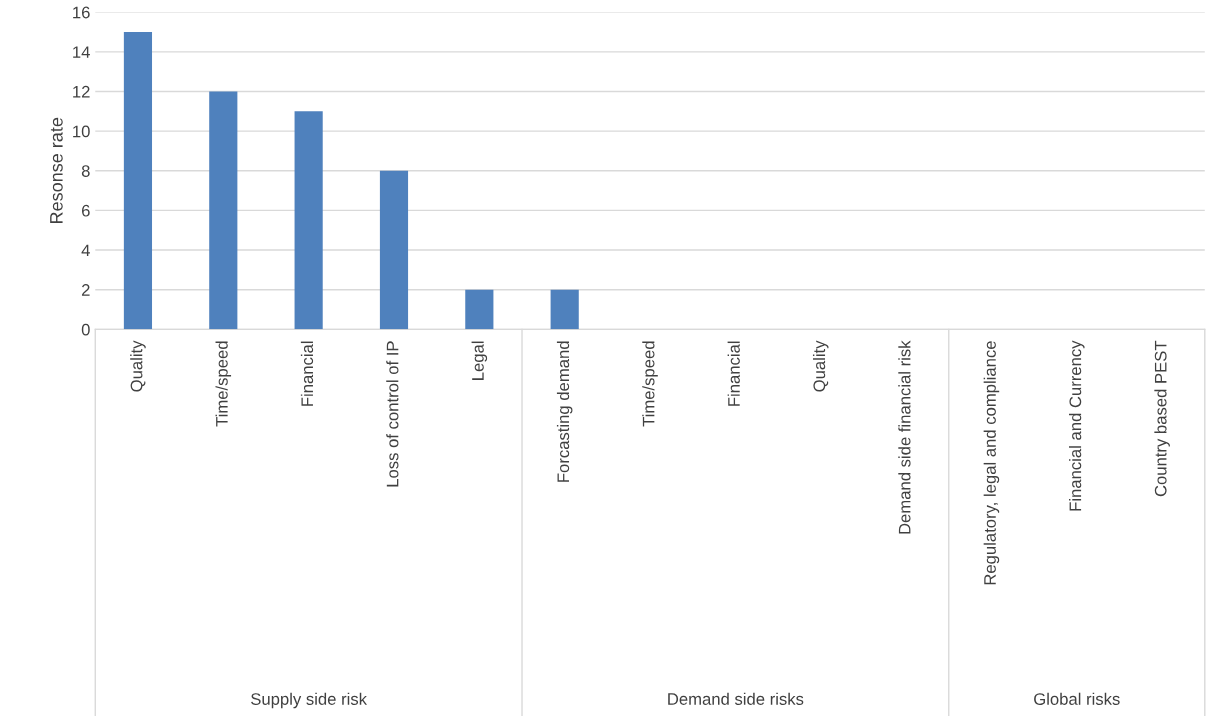 The height and width of the screenshot is (716, 1206). What do you see at coordinates (81, 91) in the screenshot?
I see `y-tick-label: 12` at bounding box center [81, 91].